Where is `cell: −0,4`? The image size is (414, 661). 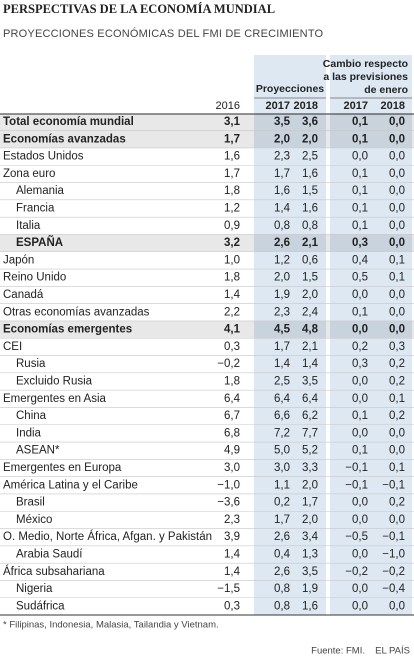
cell: −0,4 is located at coordinates (393, 589).